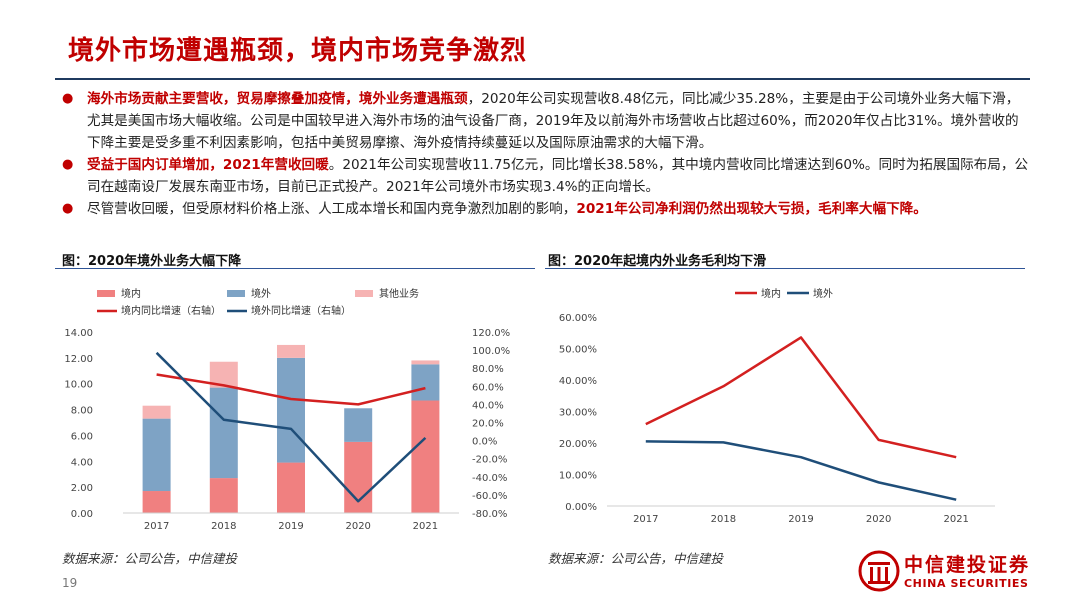 This screenshot has height=608, width=1080. Describe the element at coordinates (578, 318) in the screenshot. I see `y-tick-label: 60.00%` at that location.